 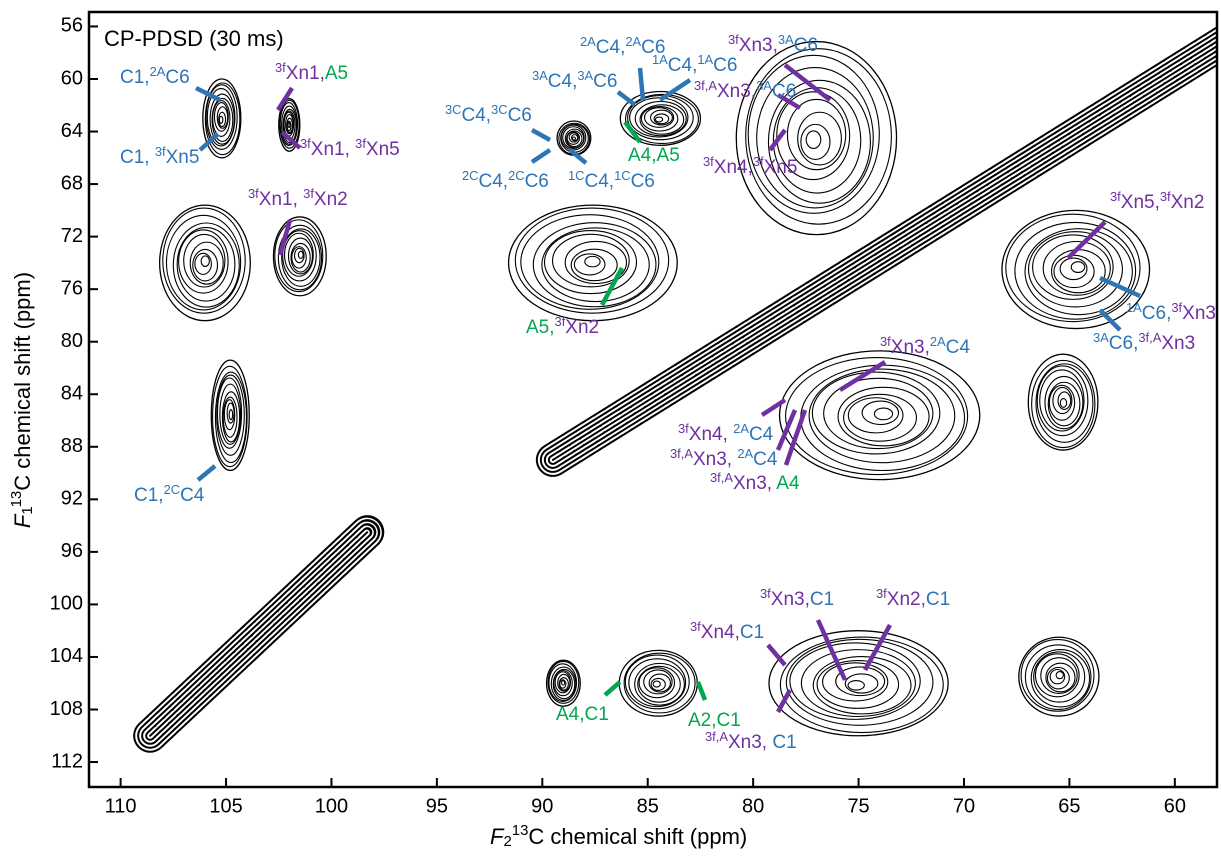 I want to click on annotation-label: 3AC6,3f,AXn3, so click(x=1144, y=342).